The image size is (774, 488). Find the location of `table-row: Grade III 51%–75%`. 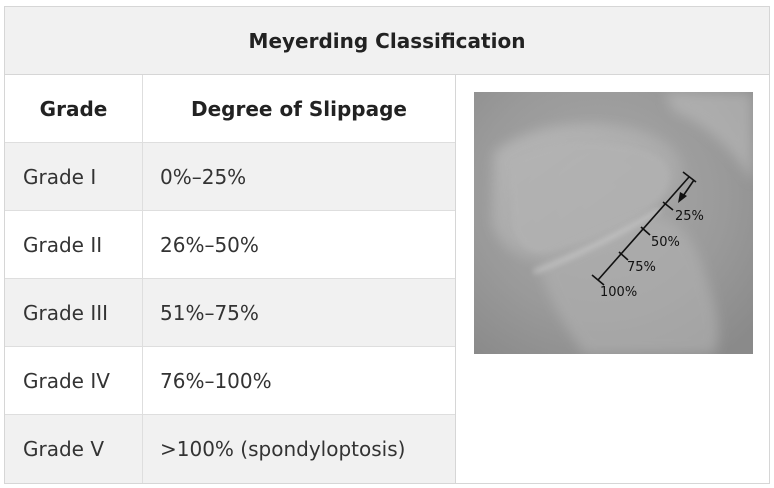

table-row: Grade III 51%–75% is located at coordinates (230, 313).